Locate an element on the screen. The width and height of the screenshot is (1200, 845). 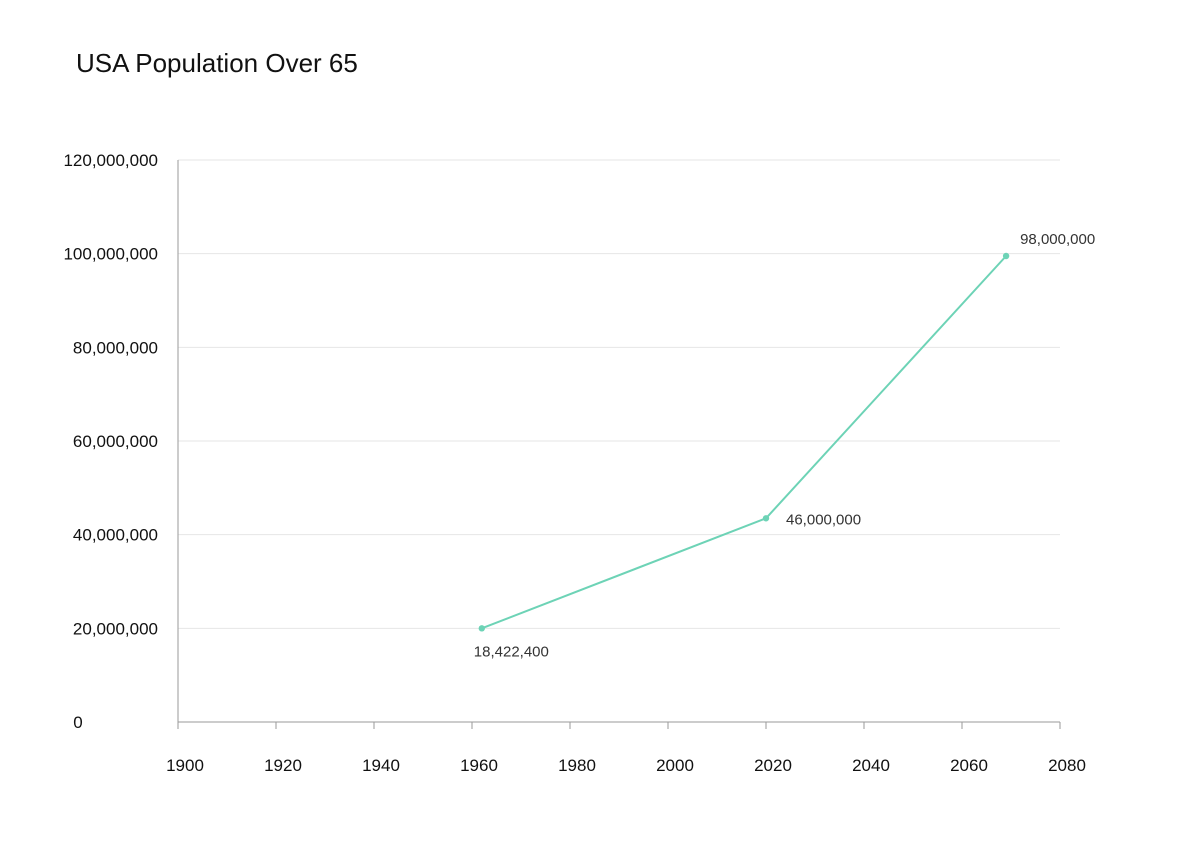
data-label: 18,422,400 is located at coordinates (511, 651).